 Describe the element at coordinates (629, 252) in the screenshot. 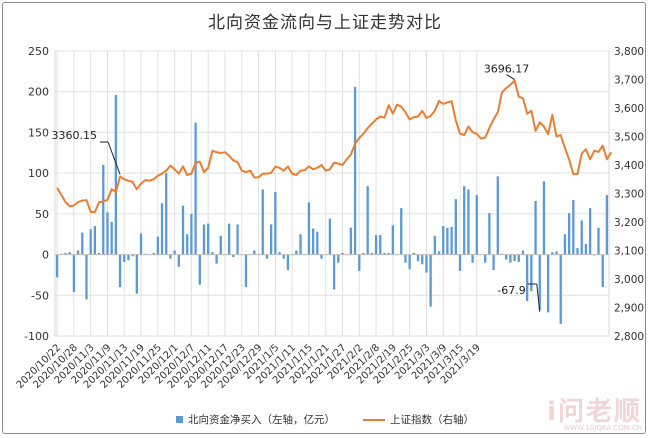

I see `right-tick-label: 3,100` at that location.